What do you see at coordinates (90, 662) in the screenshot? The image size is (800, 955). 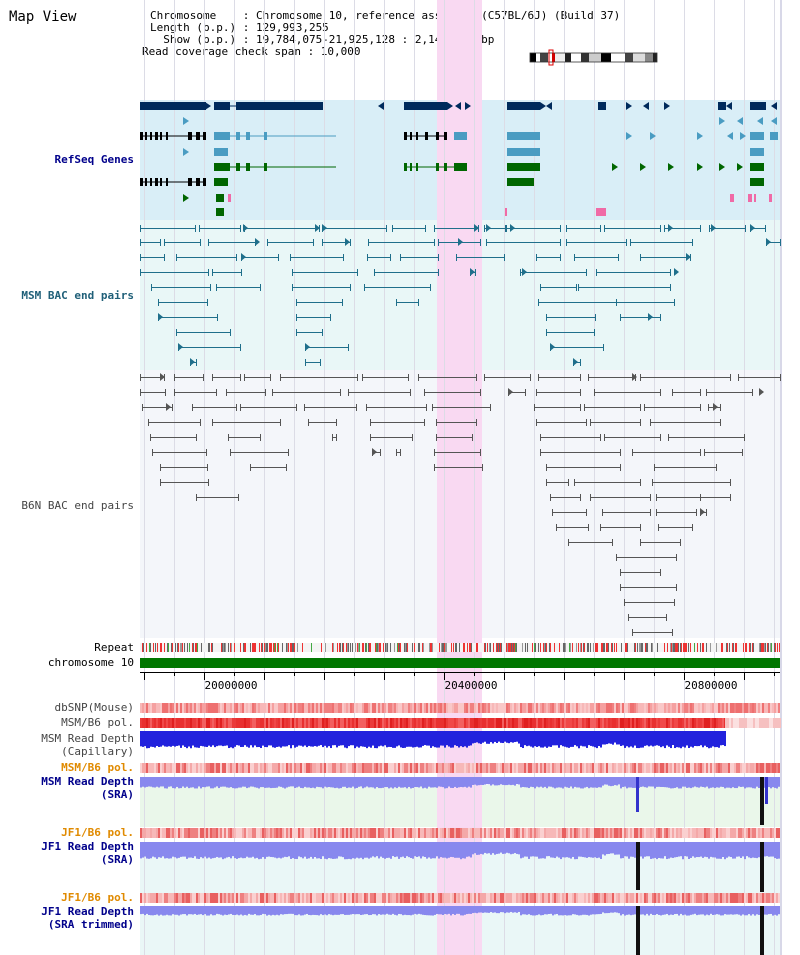 I see `track-label-chromosome: chromosome 10` at bounding box center [90, 662].